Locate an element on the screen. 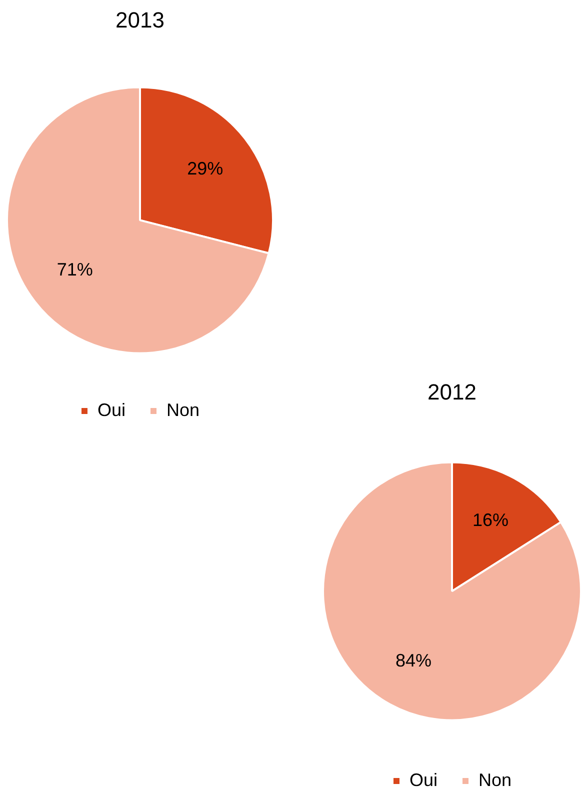 This screenshot has height=803, width=588. data-label: 29% is located at coordinates (205, 168).